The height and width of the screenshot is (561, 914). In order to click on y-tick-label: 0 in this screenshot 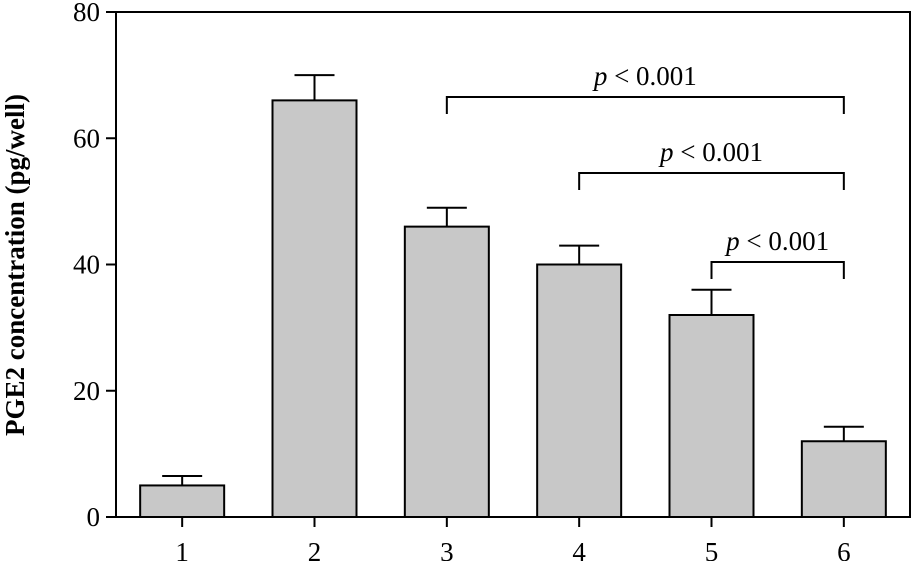, I will do `click(94, 517)`.